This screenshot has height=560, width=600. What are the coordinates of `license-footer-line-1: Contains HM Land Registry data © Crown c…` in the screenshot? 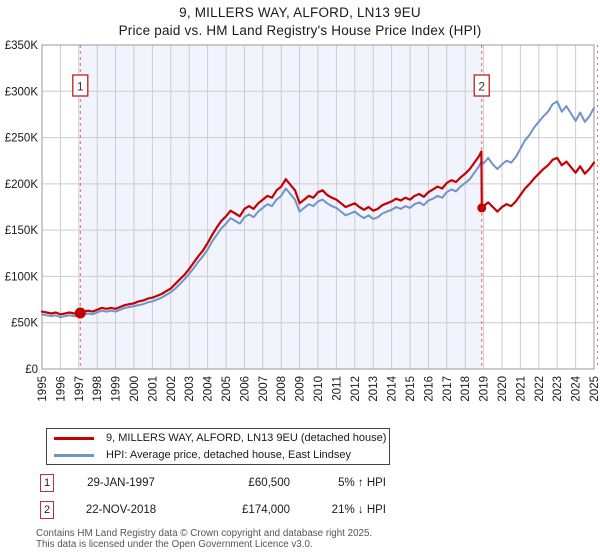 It's located at (204, 533).